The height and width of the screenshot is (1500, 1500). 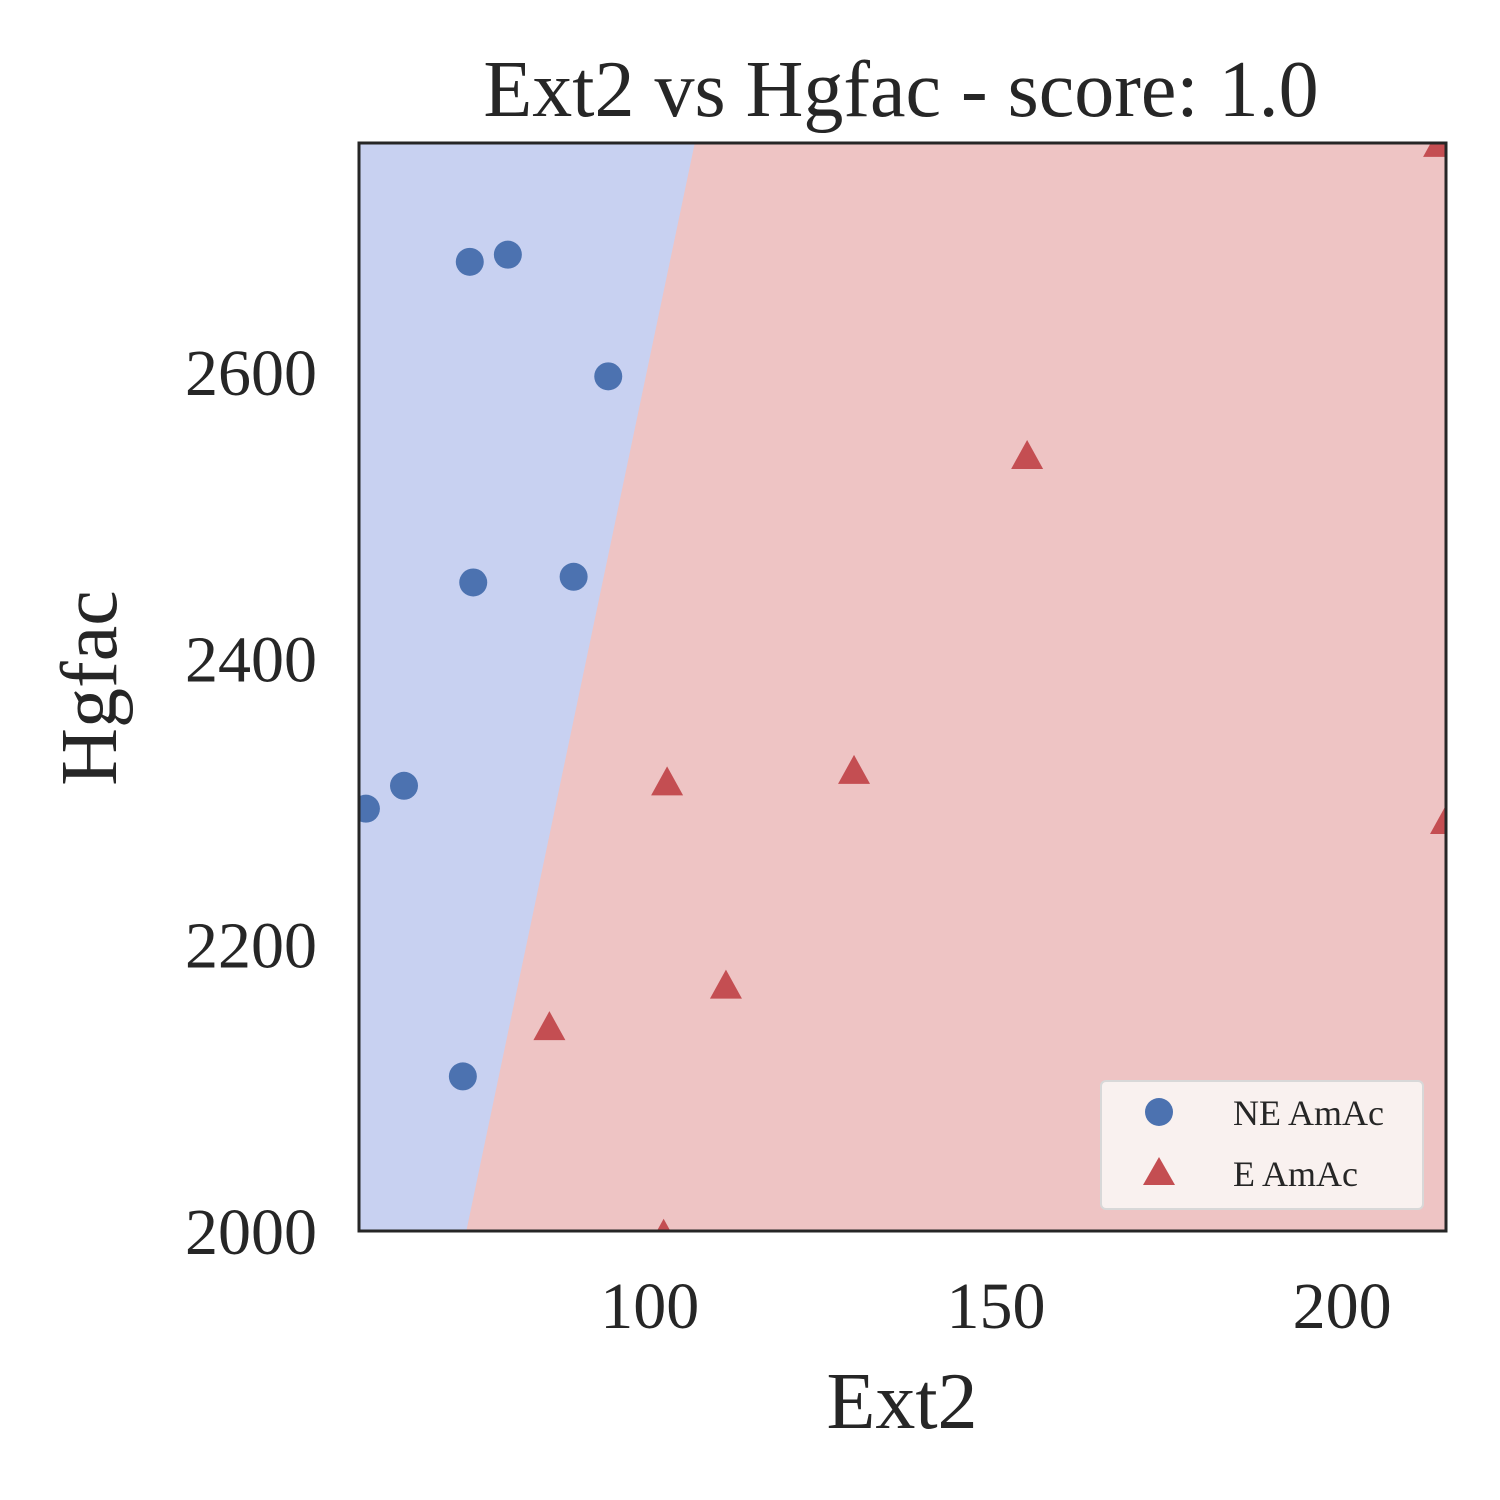 I want to click on x-tick-label: 150, so click(x=995, y=1306).